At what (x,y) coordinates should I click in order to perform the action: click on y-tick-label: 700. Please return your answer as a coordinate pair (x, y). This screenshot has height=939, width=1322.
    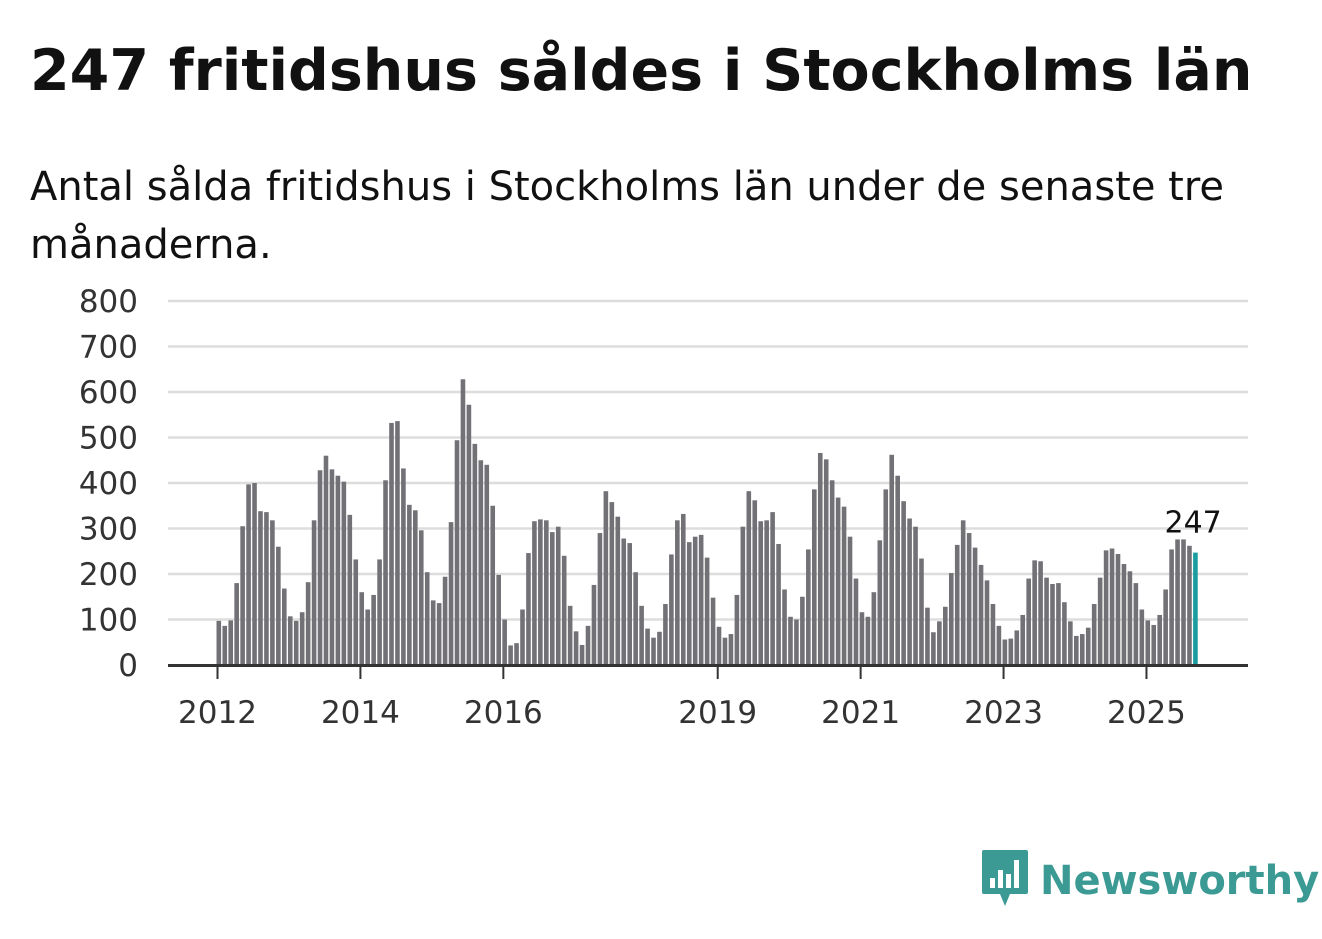
    Looking at the image, I should click on (108, 348).